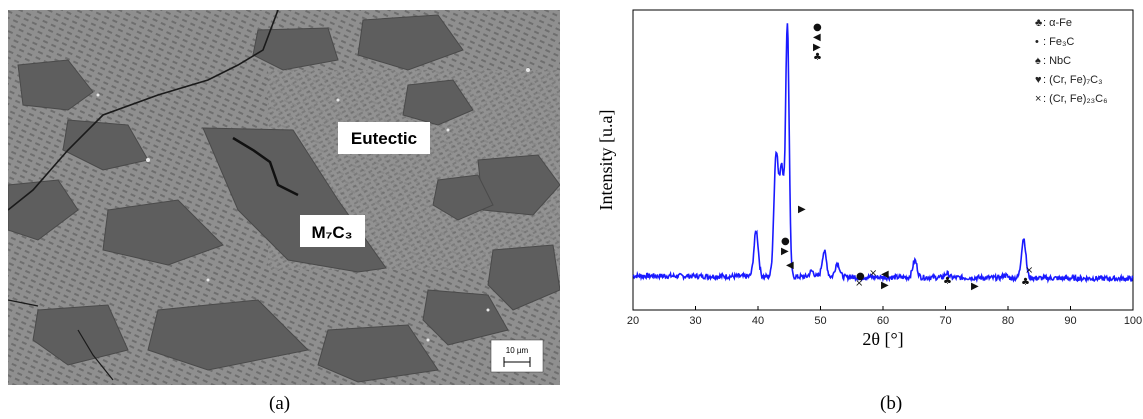  I want to click on marker-spade-3: ◀, so click(885, 274).